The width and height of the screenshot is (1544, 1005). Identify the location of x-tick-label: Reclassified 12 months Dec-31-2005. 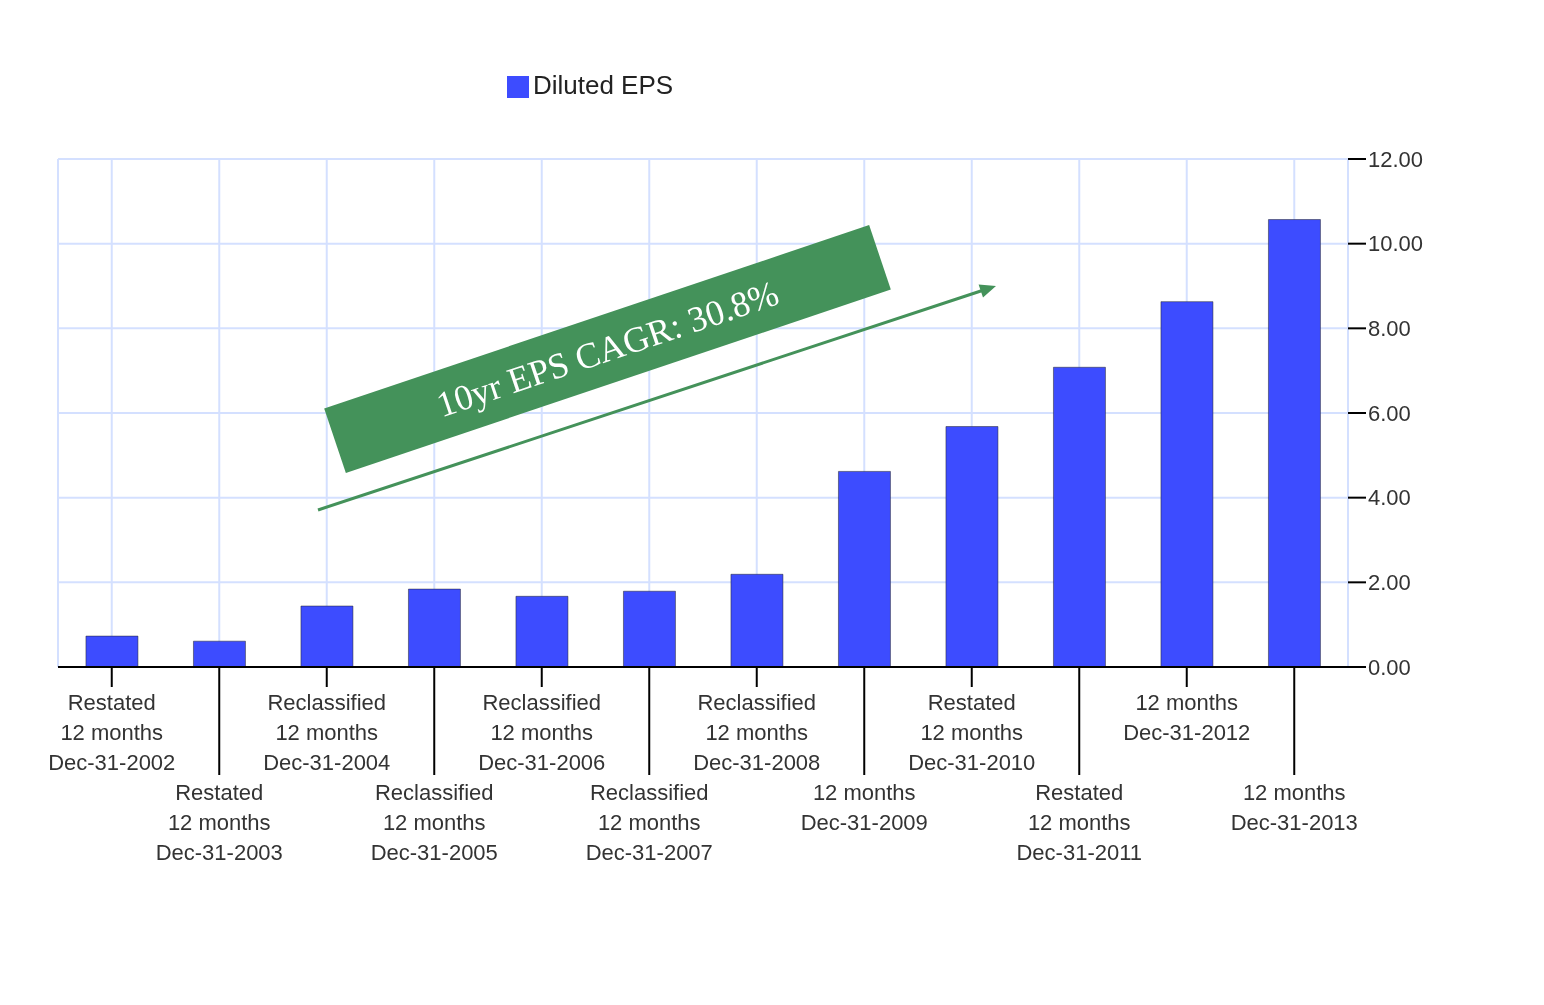
(434, 822).